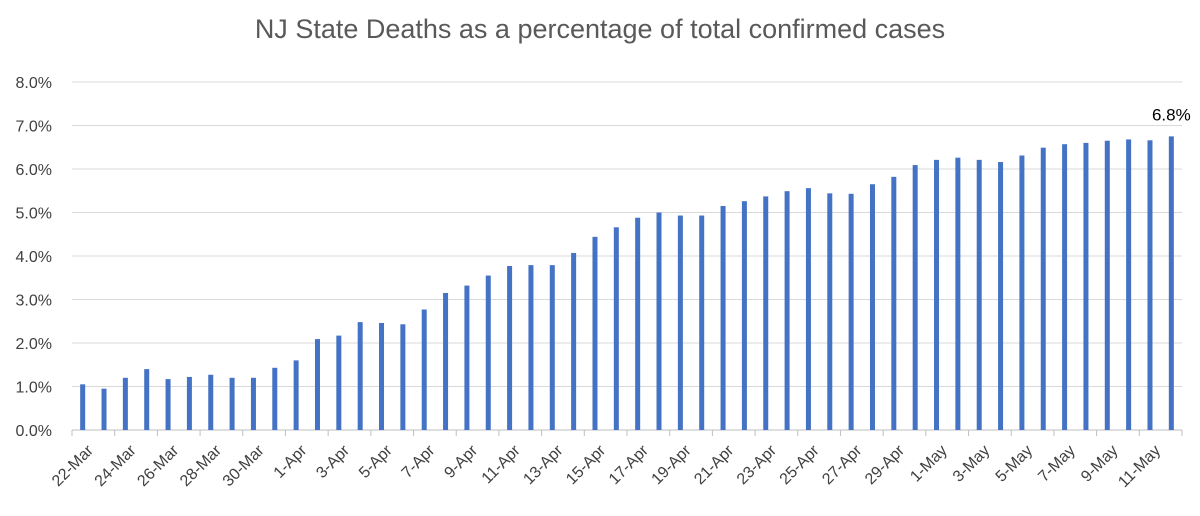 The height and width of the screenshot is (516, 1200). I want to click on x-tick-label: 7-Apr, so click(419, 462).